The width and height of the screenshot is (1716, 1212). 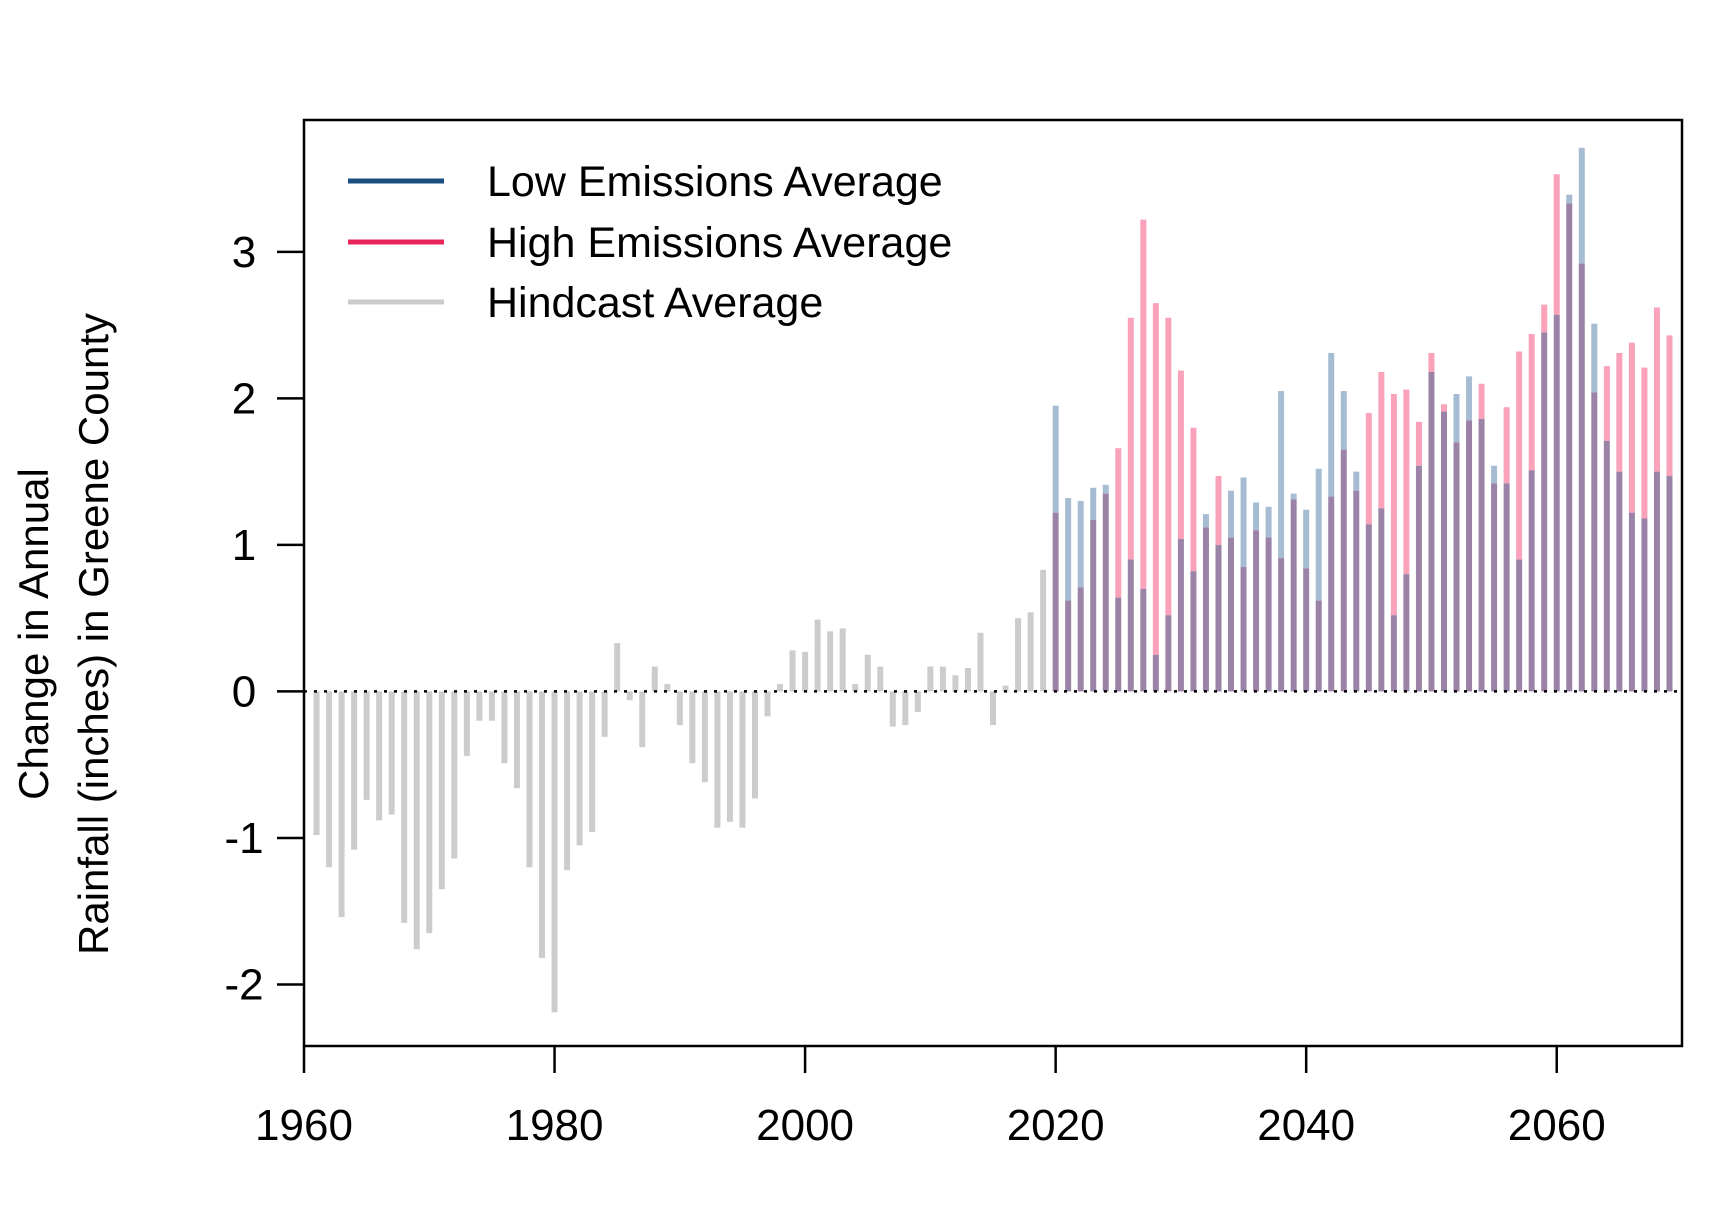 What do you see at coordinates (754, 745) in the screenshot?
I see `hindcast-bar-1996` at bounding box center [754, 745].